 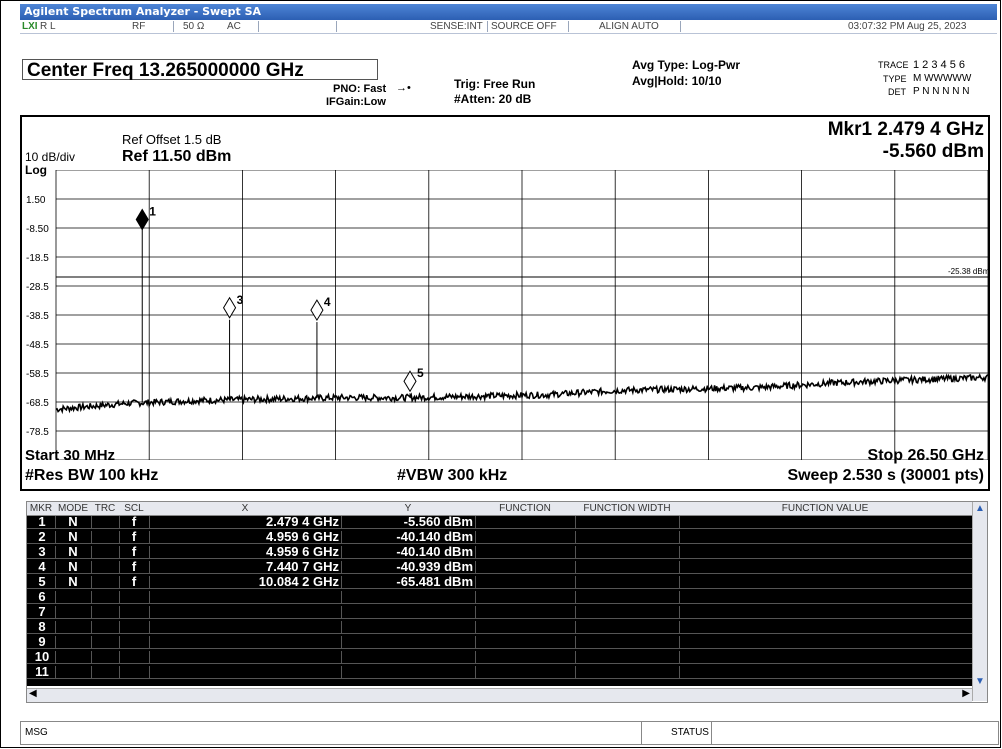 I want to click on trig-label: Trig: Free Run, so click(x=495, y=84).